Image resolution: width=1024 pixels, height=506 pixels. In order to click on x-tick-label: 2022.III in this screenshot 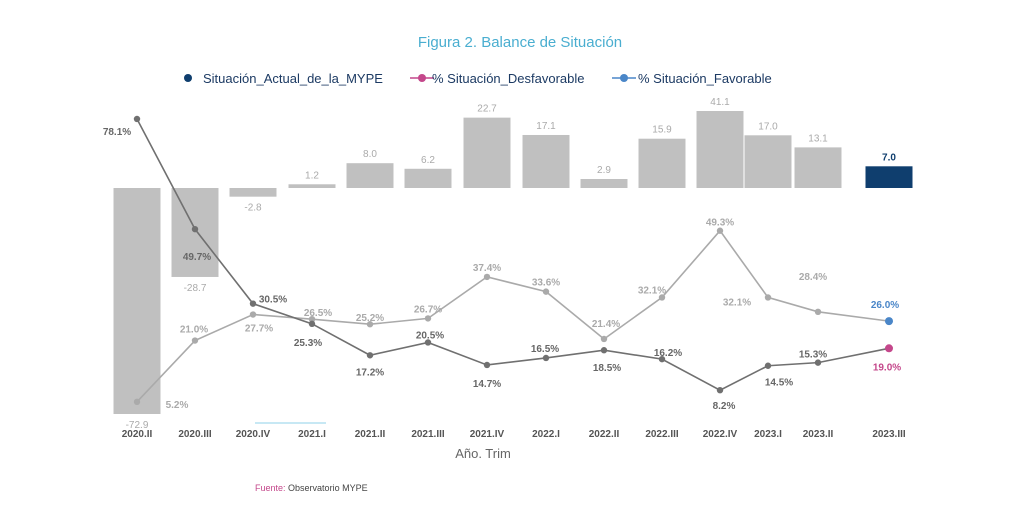, I will do `click(662, 434)`.